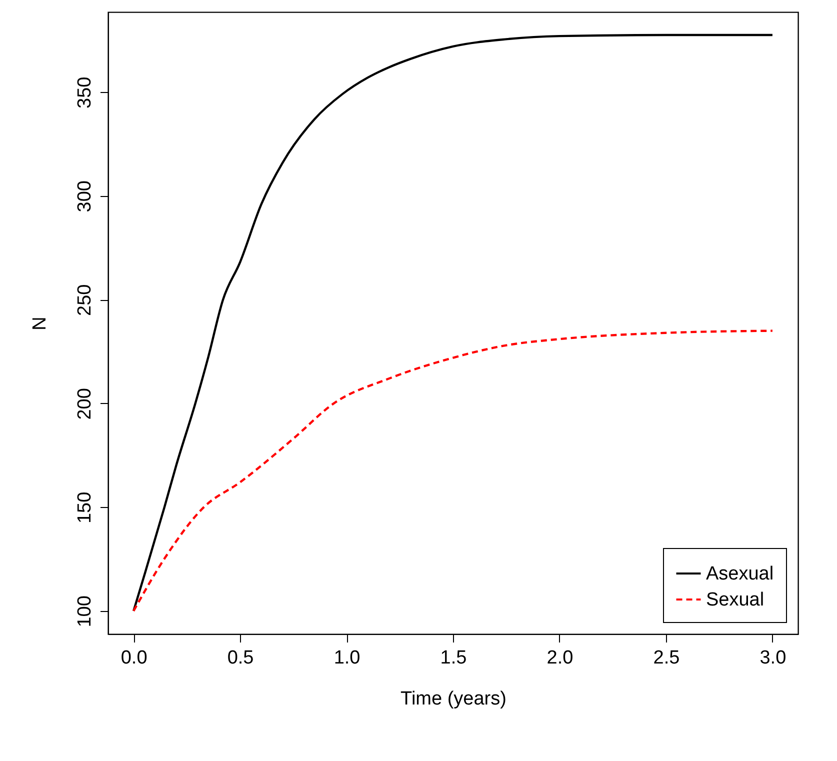 This screenshot has height=761, width=837. Describe the element at coordinates (240, 658) in the screenshot. I see `x-tick-label: 0.5` at that location.